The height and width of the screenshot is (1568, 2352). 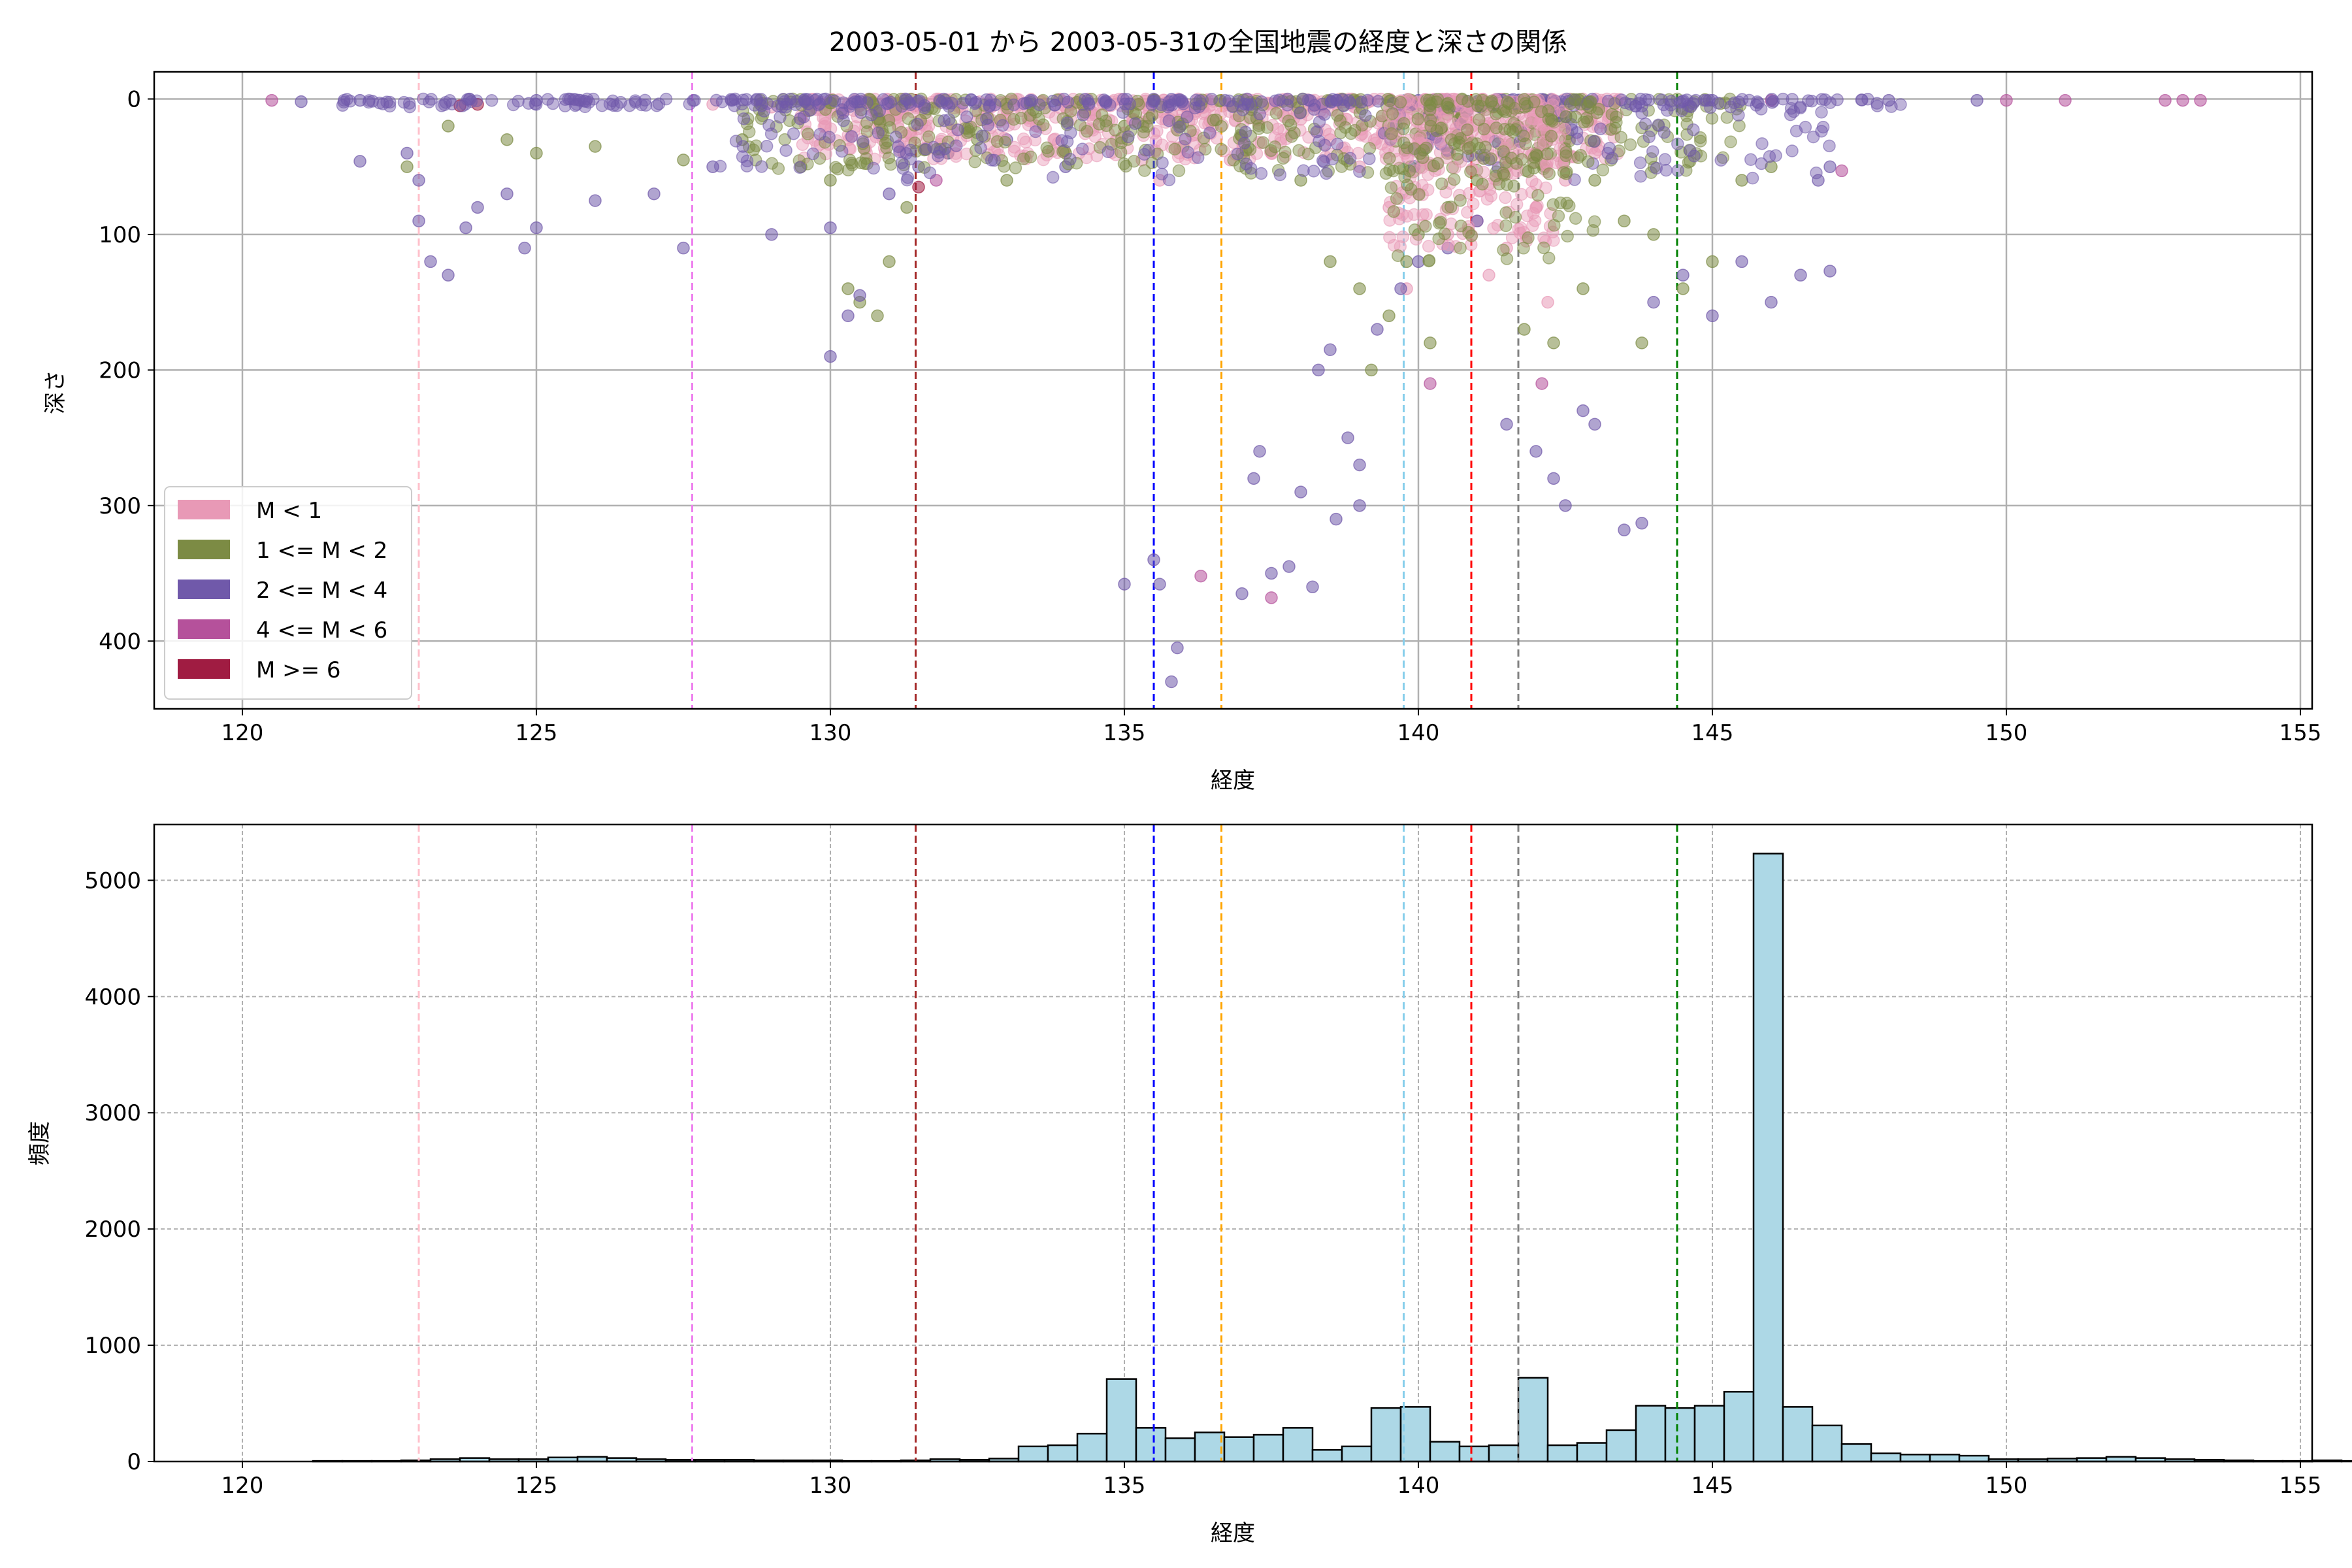 I want to click on legend-label: M >= 6, so click(x=298, y=670).